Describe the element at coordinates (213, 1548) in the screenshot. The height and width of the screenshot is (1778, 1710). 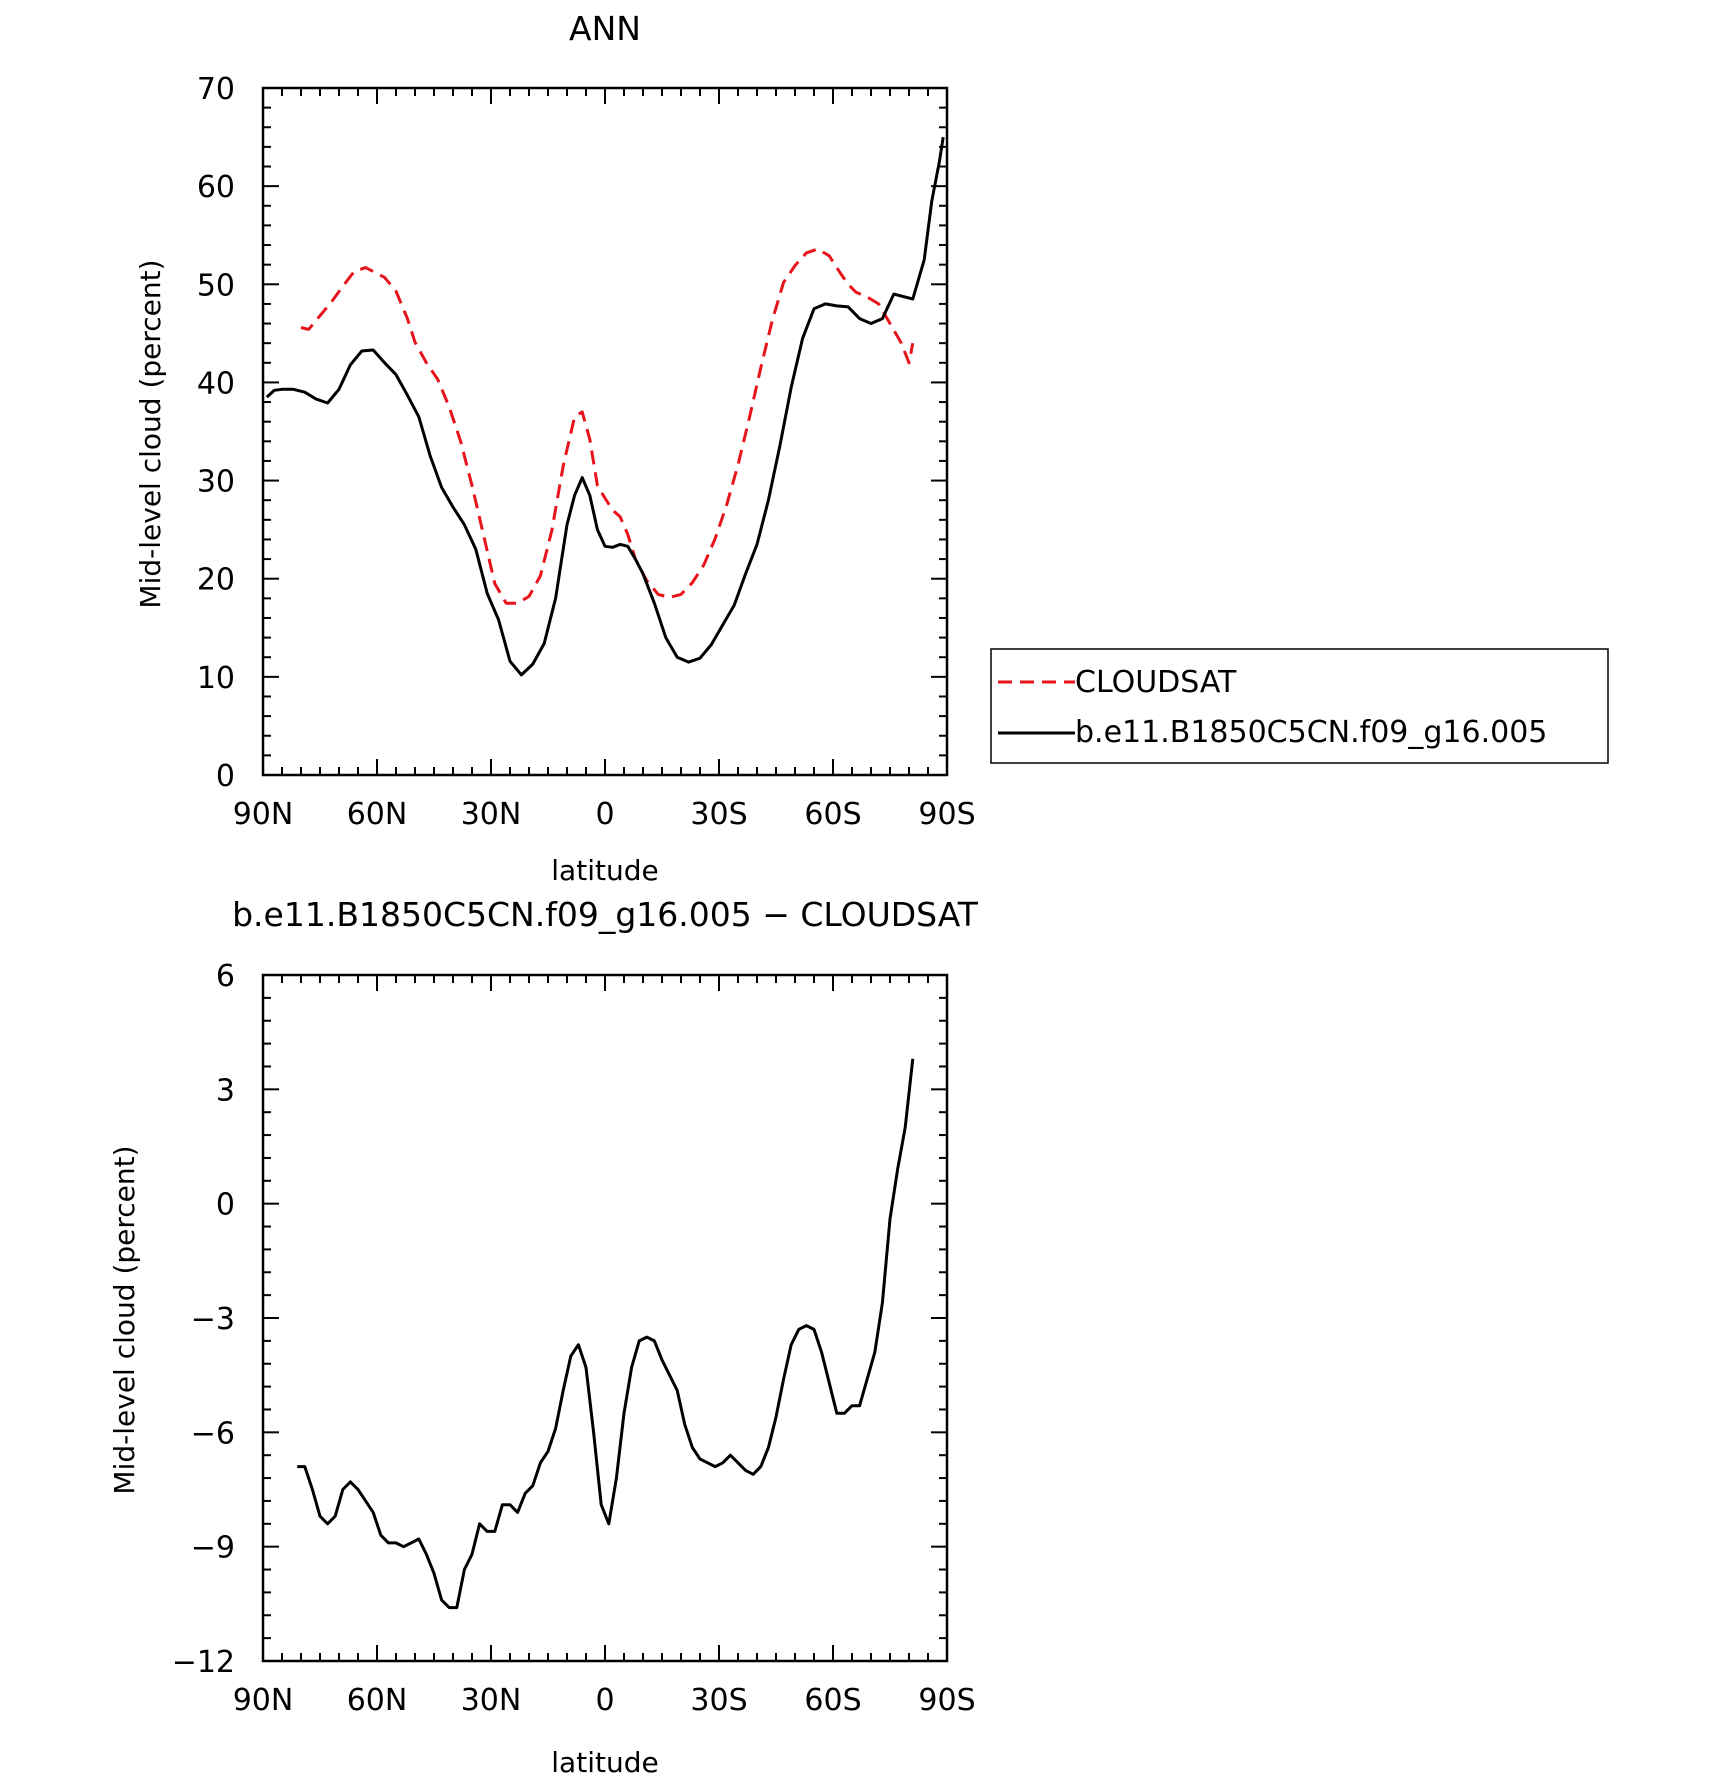
I see `y-tick-label: −9` at that location.